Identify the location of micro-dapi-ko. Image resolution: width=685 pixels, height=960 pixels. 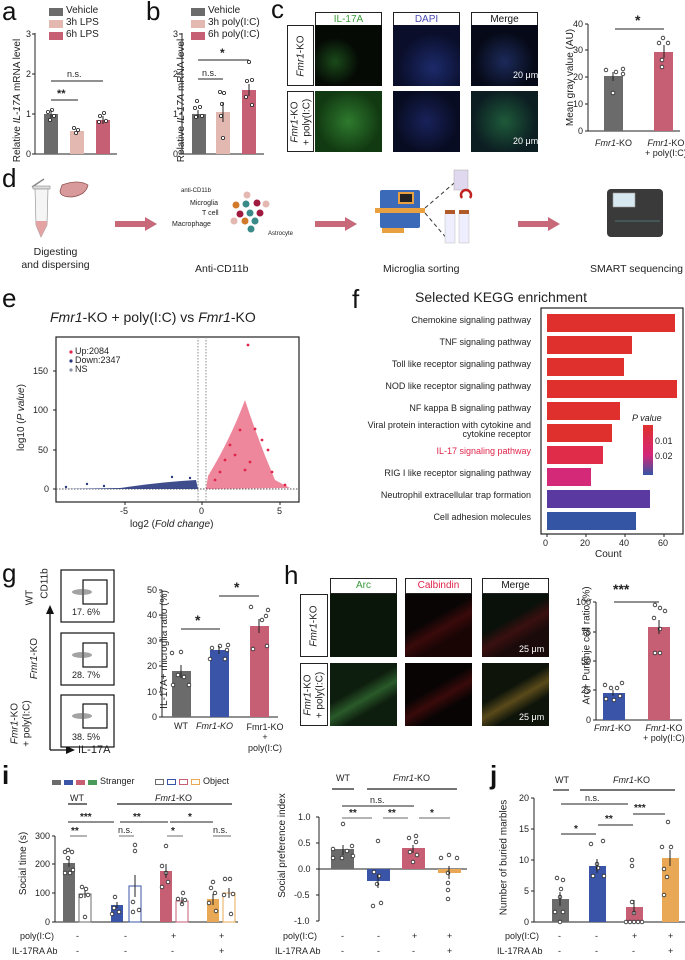
(426, 55).